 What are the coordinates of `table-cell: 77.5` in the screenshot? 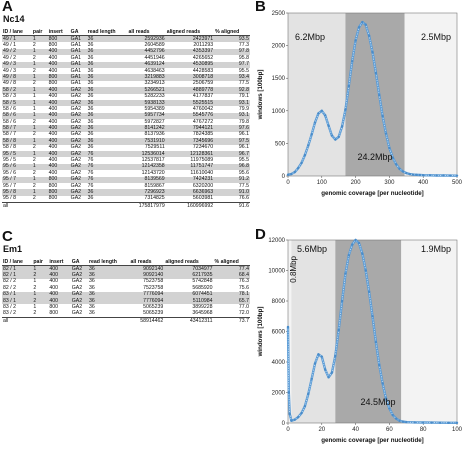 It's located at (243, 185).